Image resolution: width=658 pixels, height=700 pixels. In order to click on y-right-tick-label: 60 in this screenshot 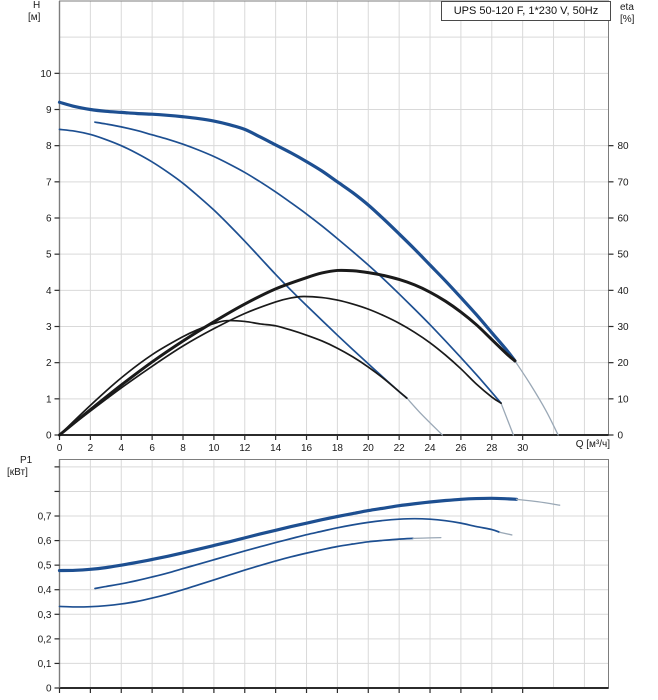, I will do `click(624, 219)`.